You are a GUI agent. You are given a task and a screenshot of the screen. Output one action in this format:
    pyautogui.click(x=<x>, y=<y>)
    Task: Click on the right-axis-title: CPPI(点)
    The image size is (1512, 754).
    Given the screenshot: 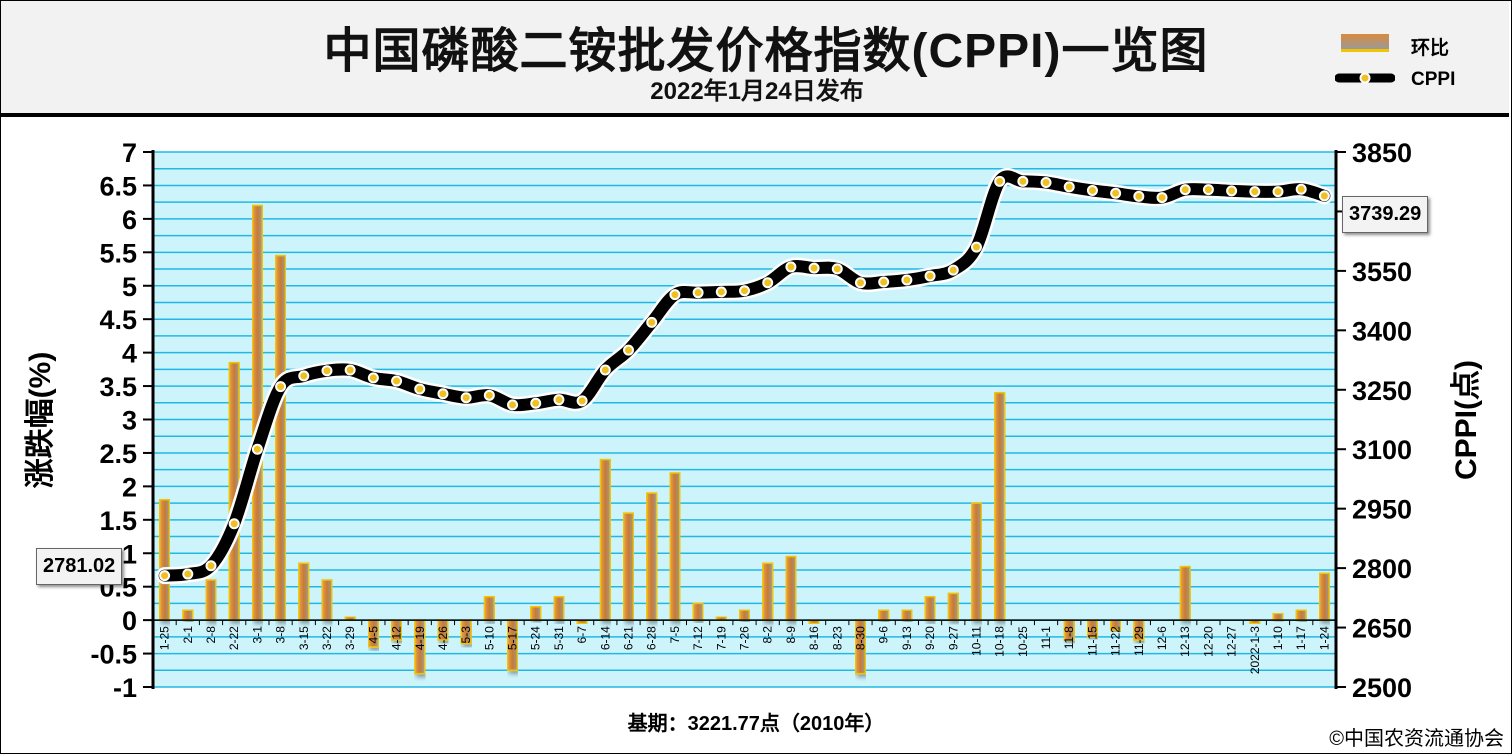 What is the action you would take?
    pyautogui.click(x=1466, y=420)
    